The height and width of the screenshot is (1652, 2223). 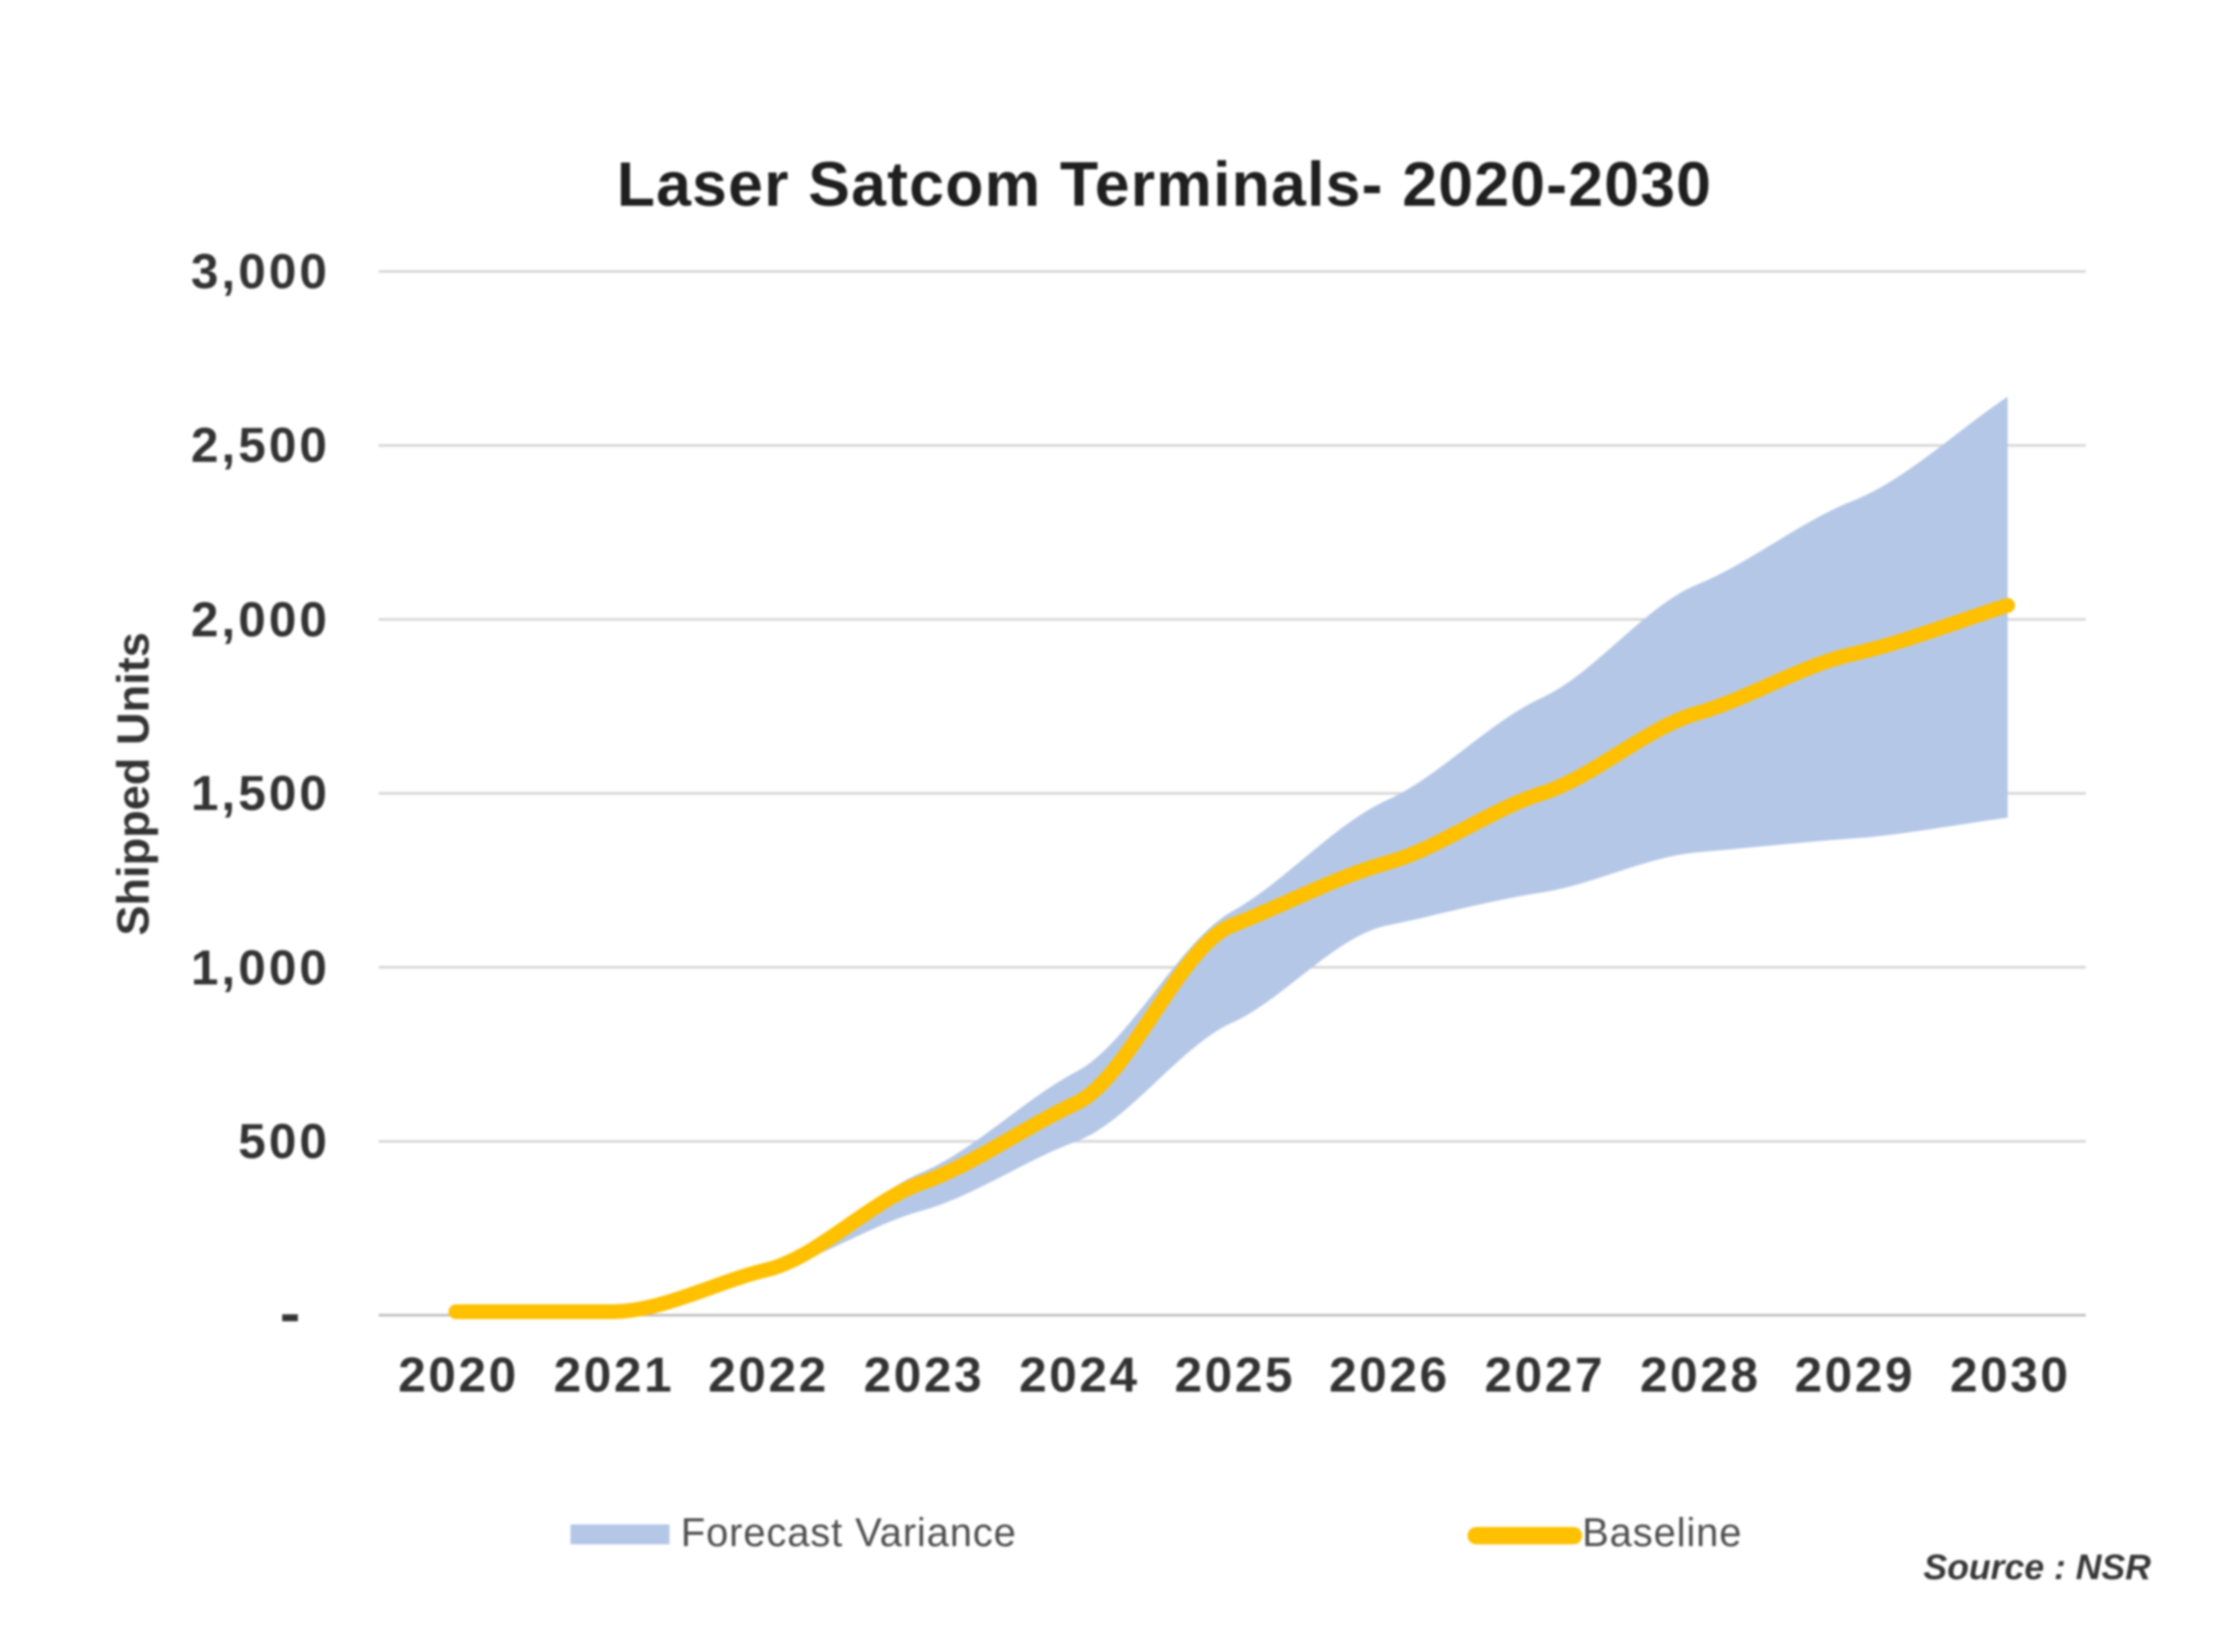 I want to click on svg-text: 1,000, so click(x=260, y=968).